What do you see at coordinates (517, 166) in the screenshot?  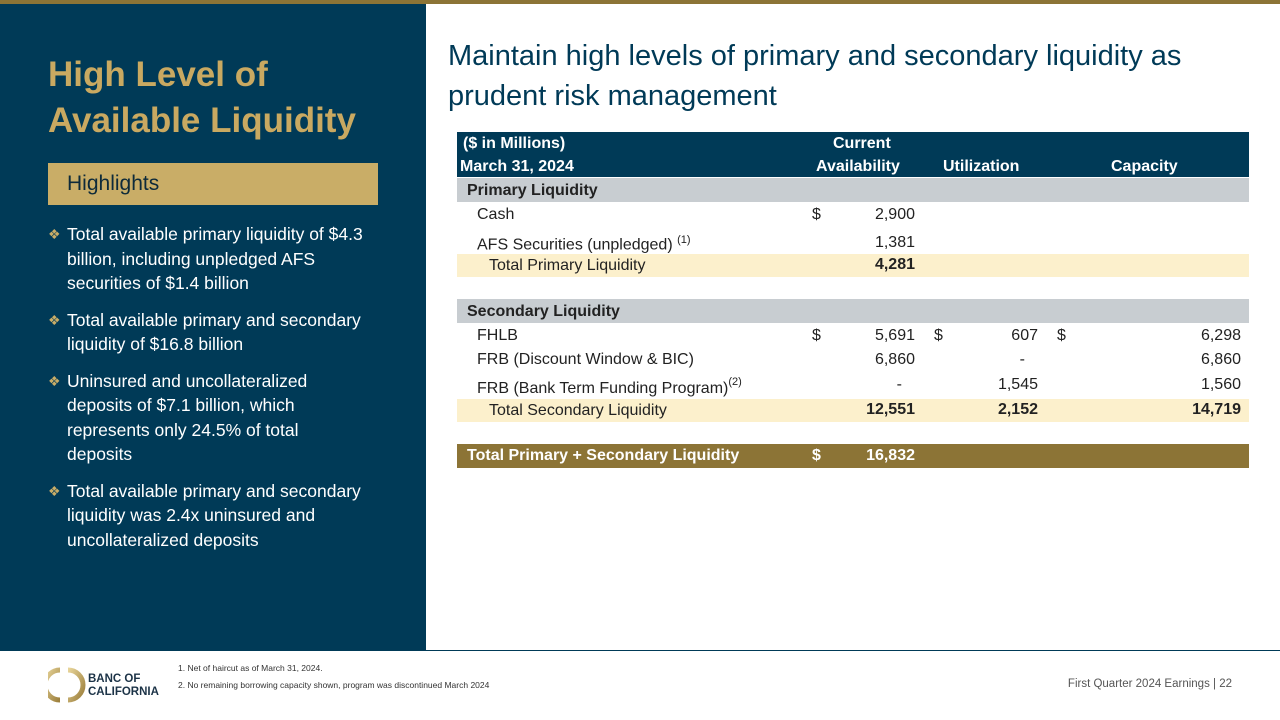 I see `header-date: March 31, 2024` at bounding box center [517, 166].